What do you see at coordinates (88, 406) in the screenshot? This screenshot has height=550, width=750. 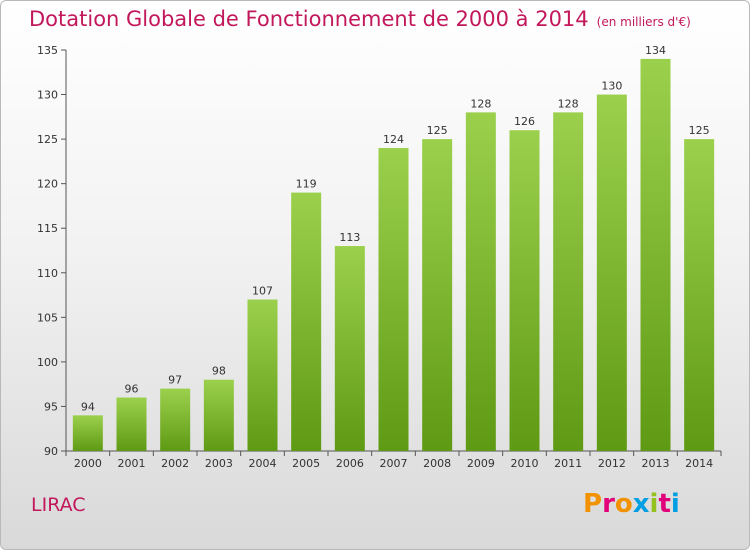 I see `data-label-2000: 94` at bounding box center [88, 406].